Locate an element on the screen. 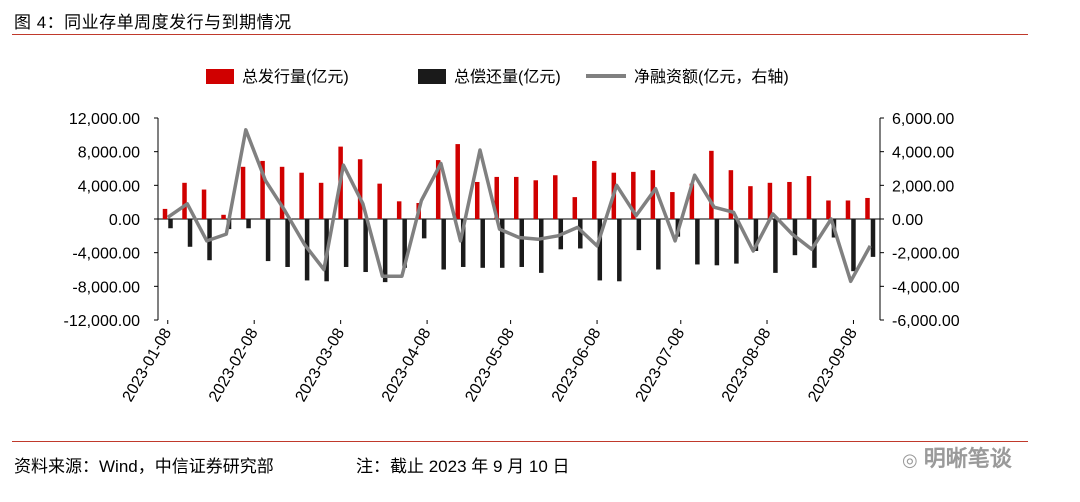  left-tick-label: -12,000.00 is located at coordinates (101, 321).